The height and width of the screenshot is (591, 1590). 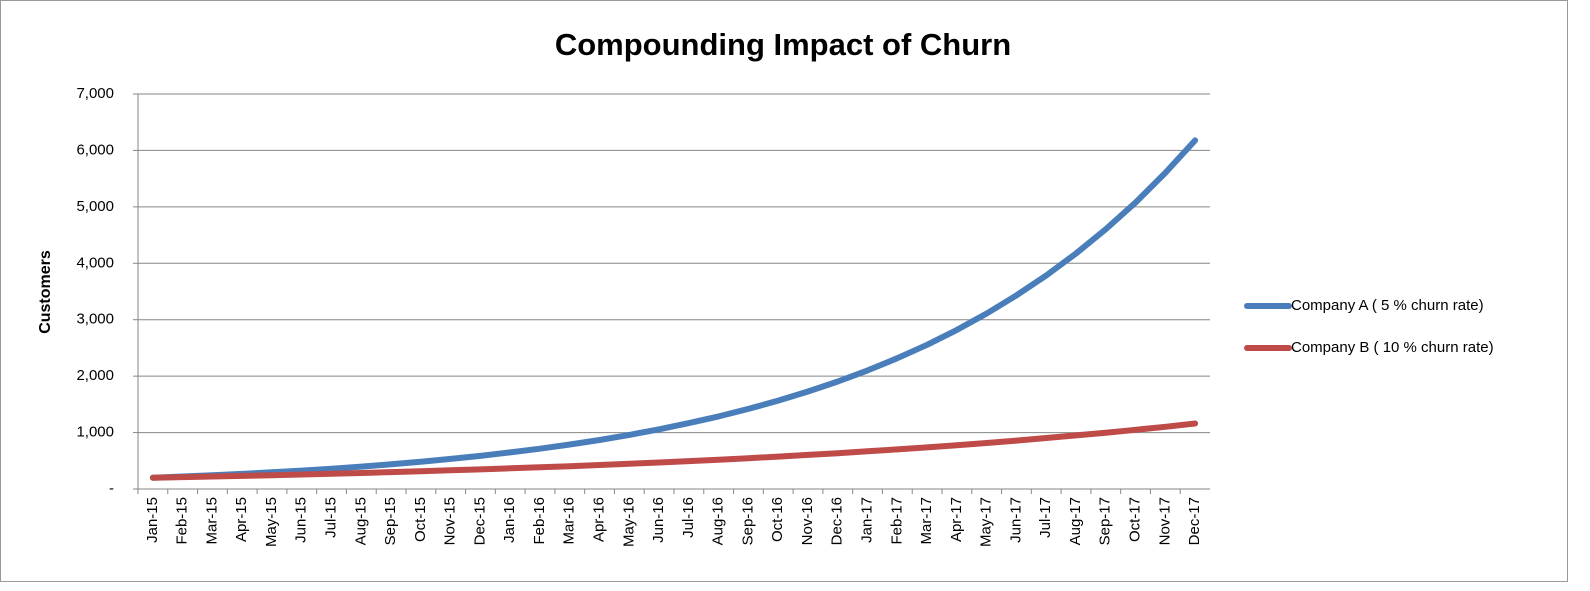 What do you see at coordinates (1075, 521) in the screenshot?
I see `x-tick-label: Aug-17` at bounding box center [1075, 521].